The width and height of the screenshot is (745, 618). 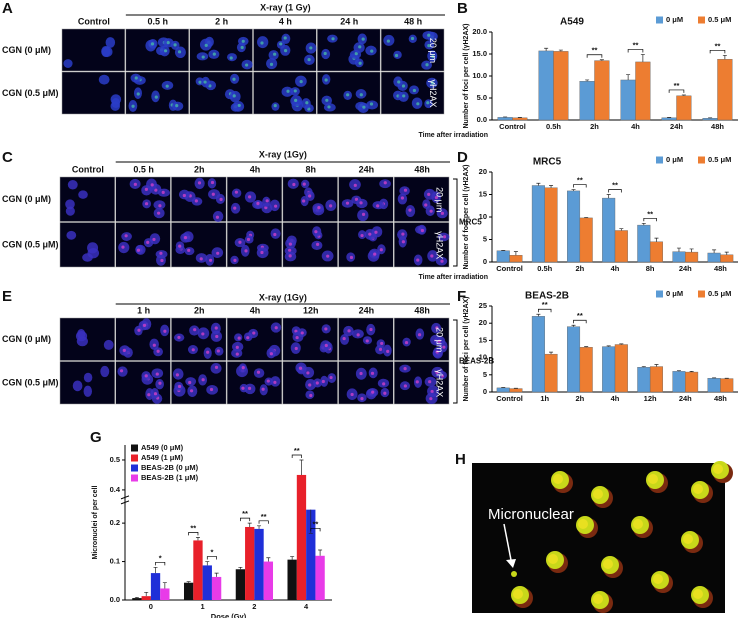 What do you see at coordinates (26, 199) in the screenshot?
I see `row-label: CGN (0 μM)` at bounding box center [26, 199].